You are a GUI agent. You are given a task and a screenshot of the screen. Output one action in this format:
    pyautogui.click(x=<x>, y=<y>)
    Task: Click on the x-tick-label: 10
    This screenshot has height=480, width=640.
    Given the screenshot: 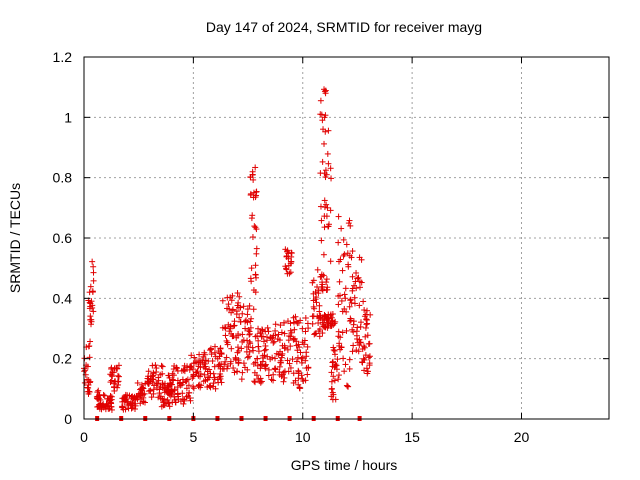 What is the action you would take?
    pyautogui.click(x=303, y=437)
    